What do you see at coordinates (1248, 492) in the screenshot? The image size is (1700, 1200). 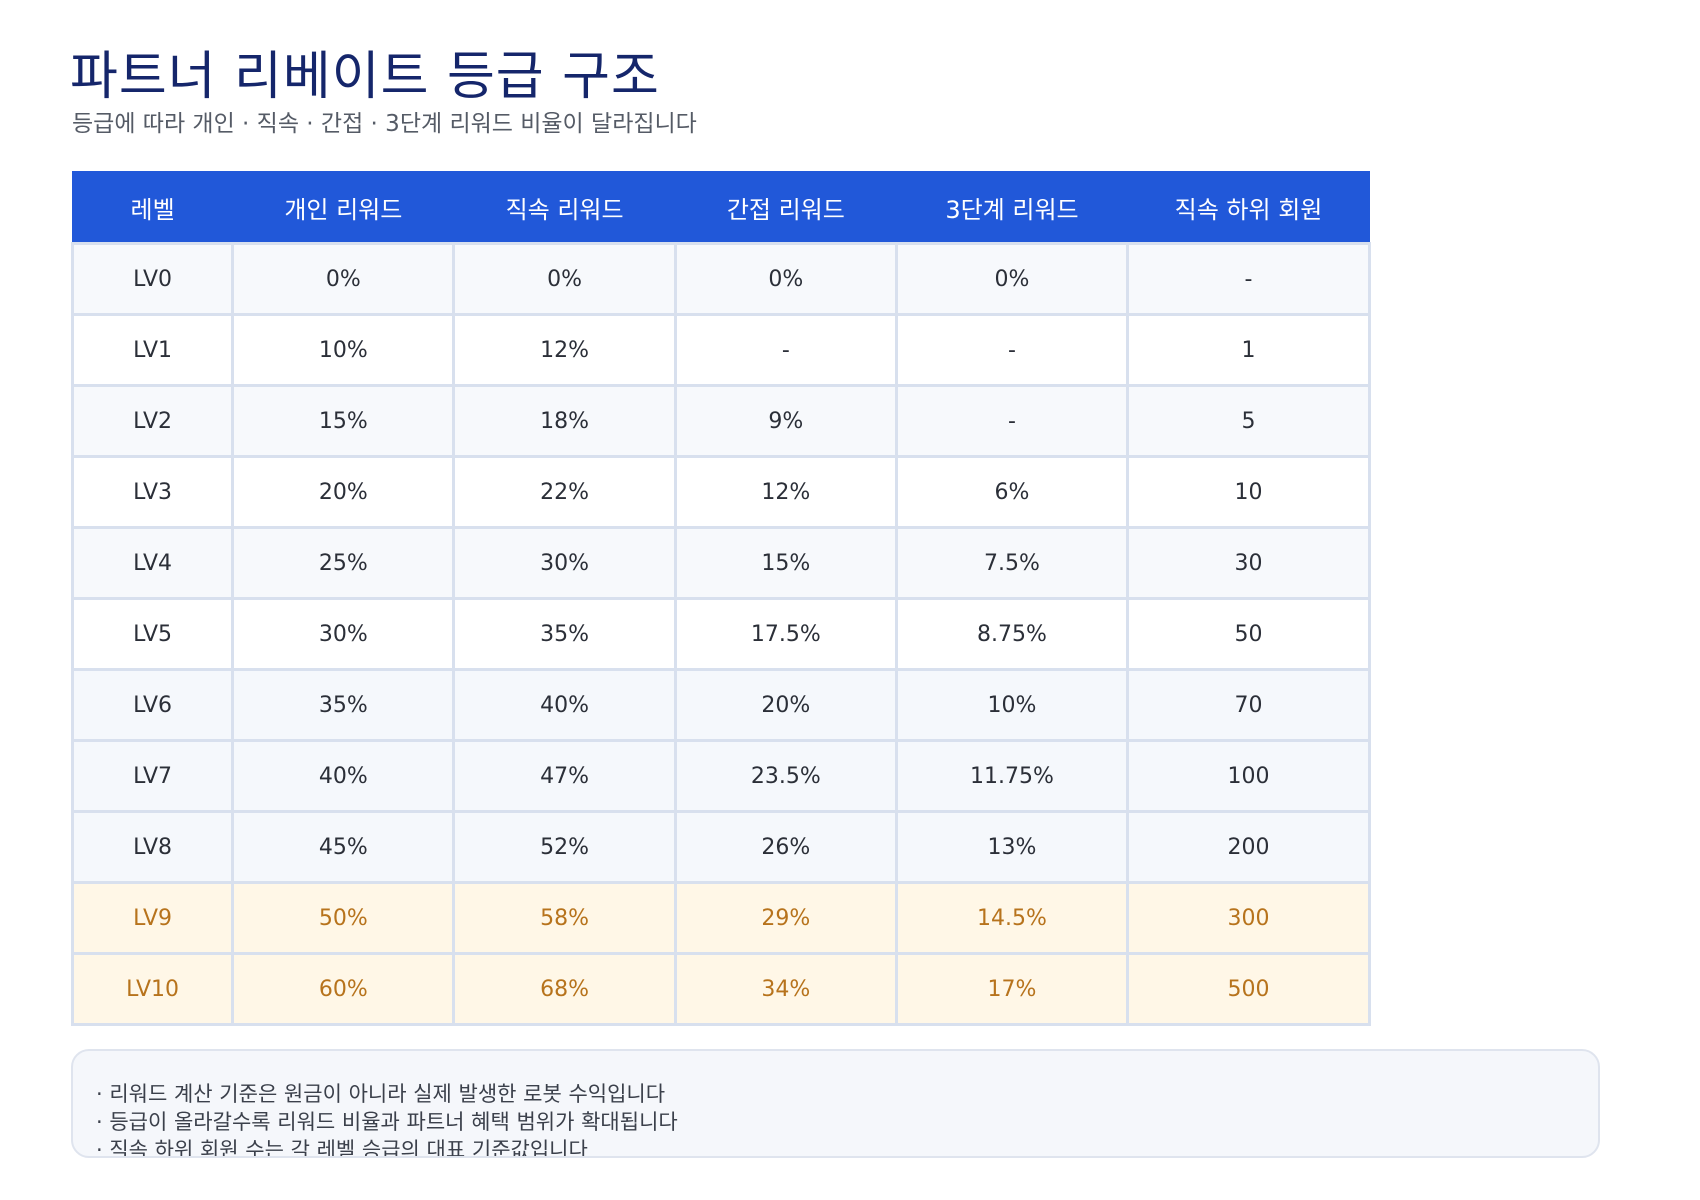 I see `cell-direct-members: 10` at bounding box center [1248, 492].